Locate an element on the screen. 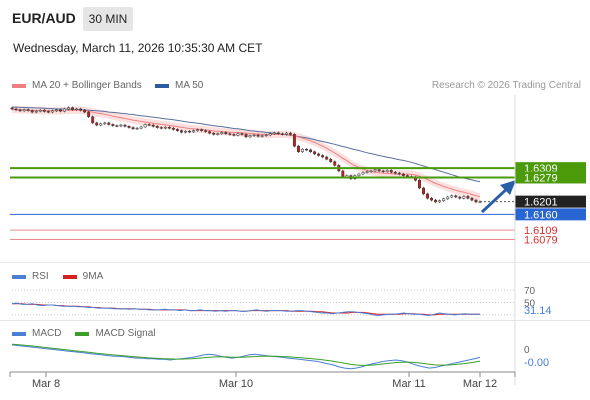 Image resolution: width=590 pixels, height=400 pixels. macd-zero-label: 0 is located at coordinates (527, 350).